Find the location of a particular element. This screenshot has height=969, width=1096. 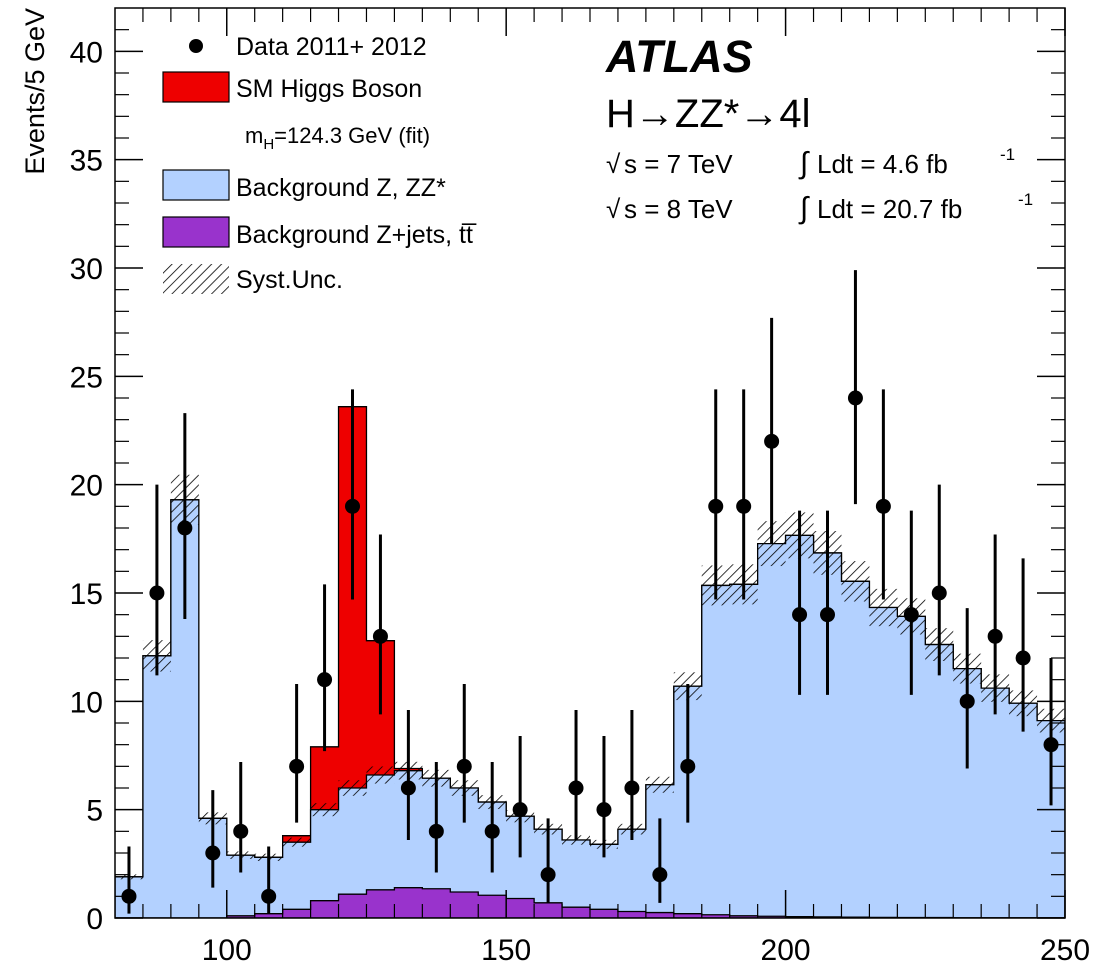

y-tick-label: 10 is located at coordinates (86, 702).